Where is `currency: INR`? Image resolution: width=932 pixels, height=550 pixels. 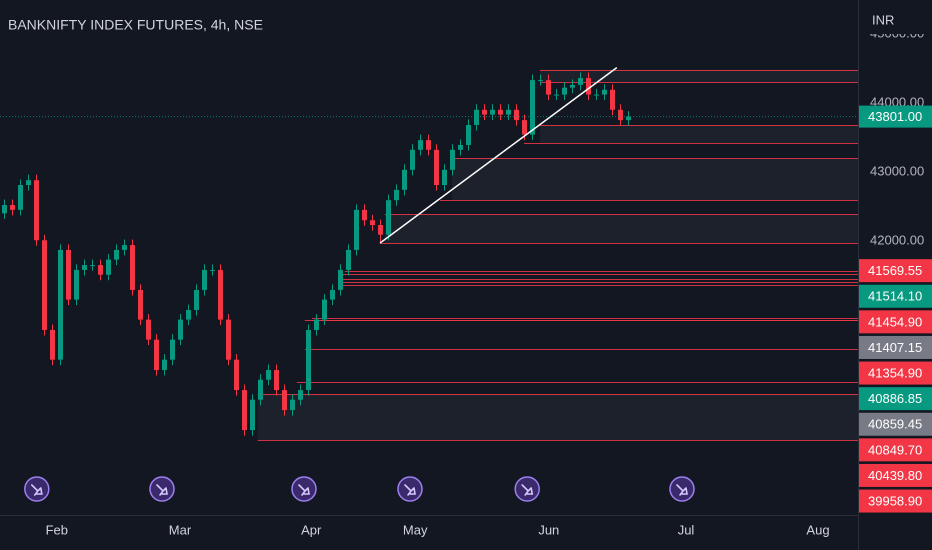 currency: INR is located at coordinates (883, 19).